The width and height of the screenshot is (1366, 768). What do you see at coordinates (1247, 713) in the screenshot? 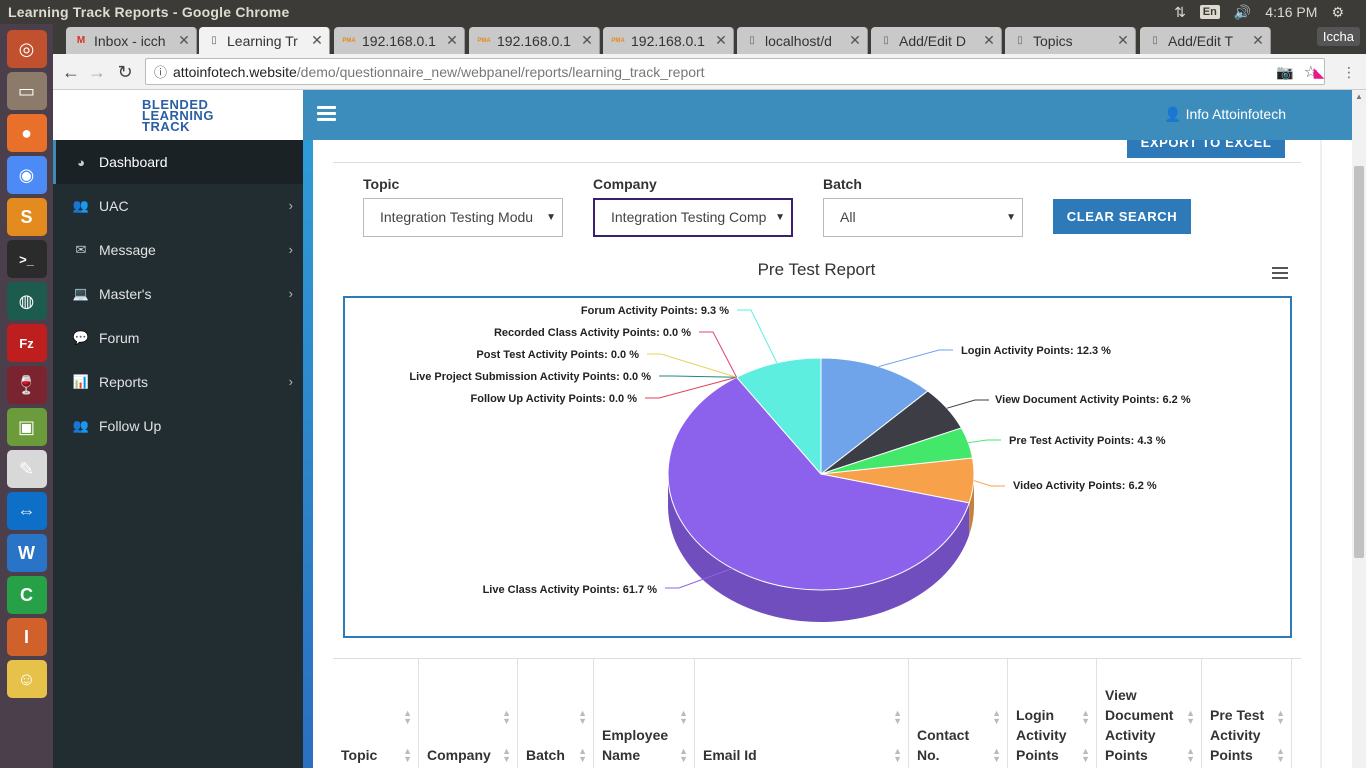
I see `table-column-header: Pre Test Activity Points ▲ ▼ ▲ ▼` at bounding box center [1247, 713].